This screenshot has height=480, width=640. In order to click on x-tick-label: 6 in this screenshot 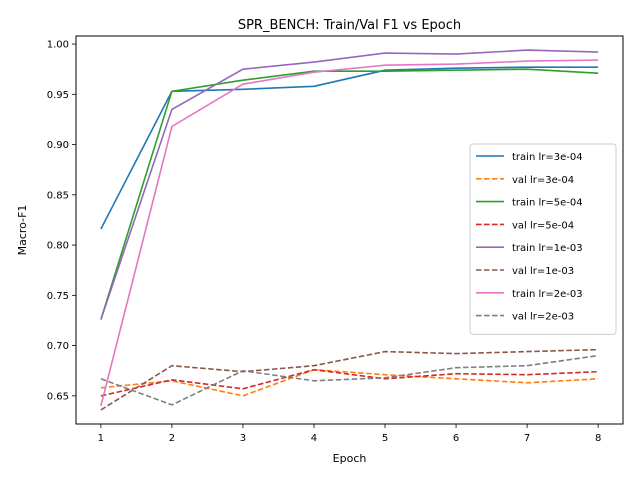, I will do `click(456, 438)`.